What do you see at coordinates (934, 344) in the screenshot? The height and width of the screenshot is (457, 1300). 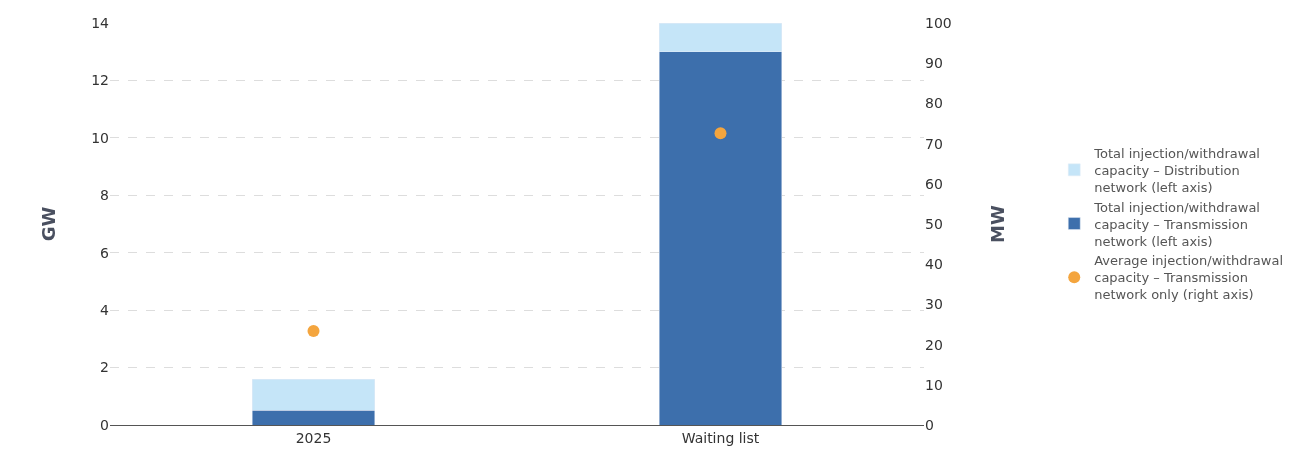 I see `y2-tick-label: 20` at bounding box center [934, 344].